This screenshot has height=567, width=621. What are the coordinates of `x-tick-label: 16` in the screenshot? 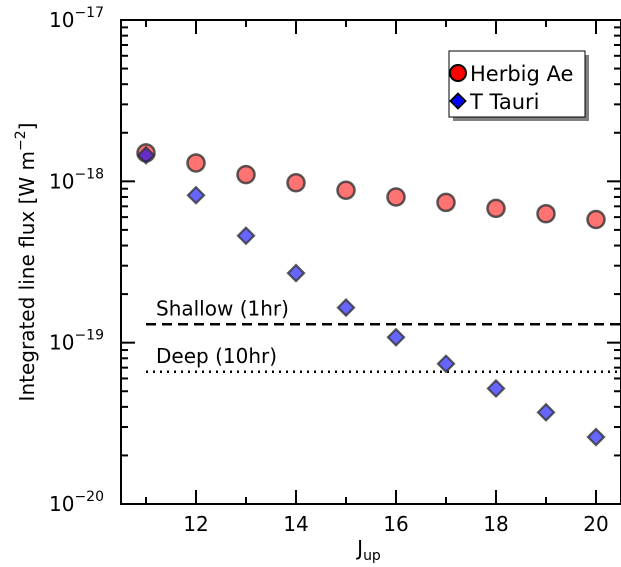 It's located at (395, 524).